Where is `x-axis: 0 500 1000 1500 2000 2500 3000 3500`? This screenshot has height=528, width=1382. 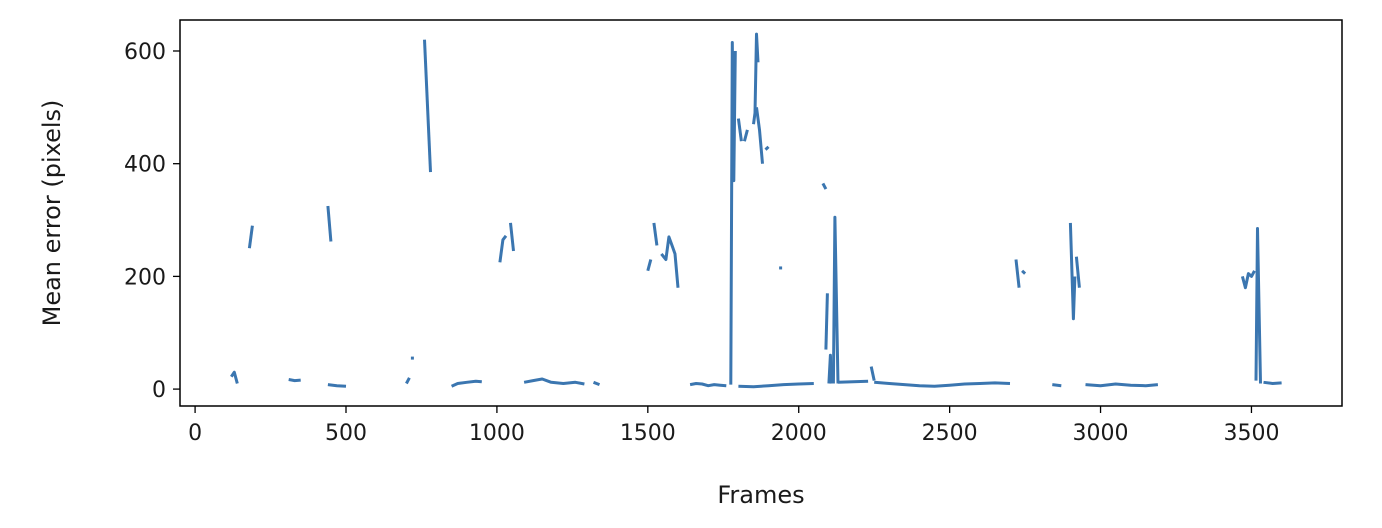 x-axis: 0 500 1000 1500 2000 2500 3000 3500 is located at coordinates (733, 426).